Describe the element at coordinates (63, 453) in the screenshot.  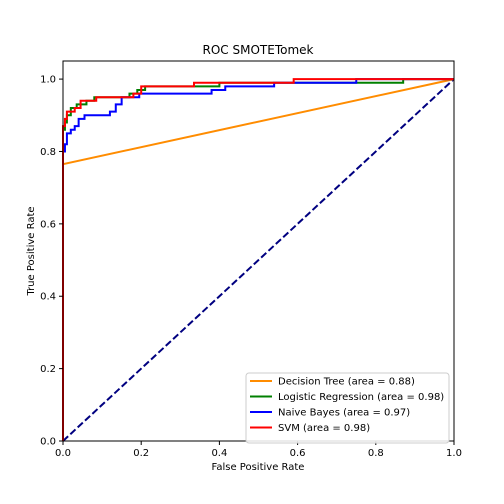
I see `x-tick-label: 0.0` at that location.